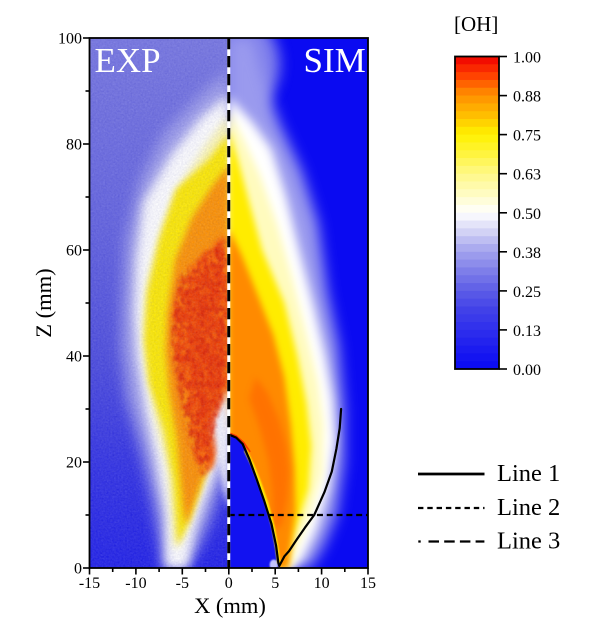  Describe the element at coordinates (527, 136) in the screenshot. I see `svg-text: 0.75` at that location.